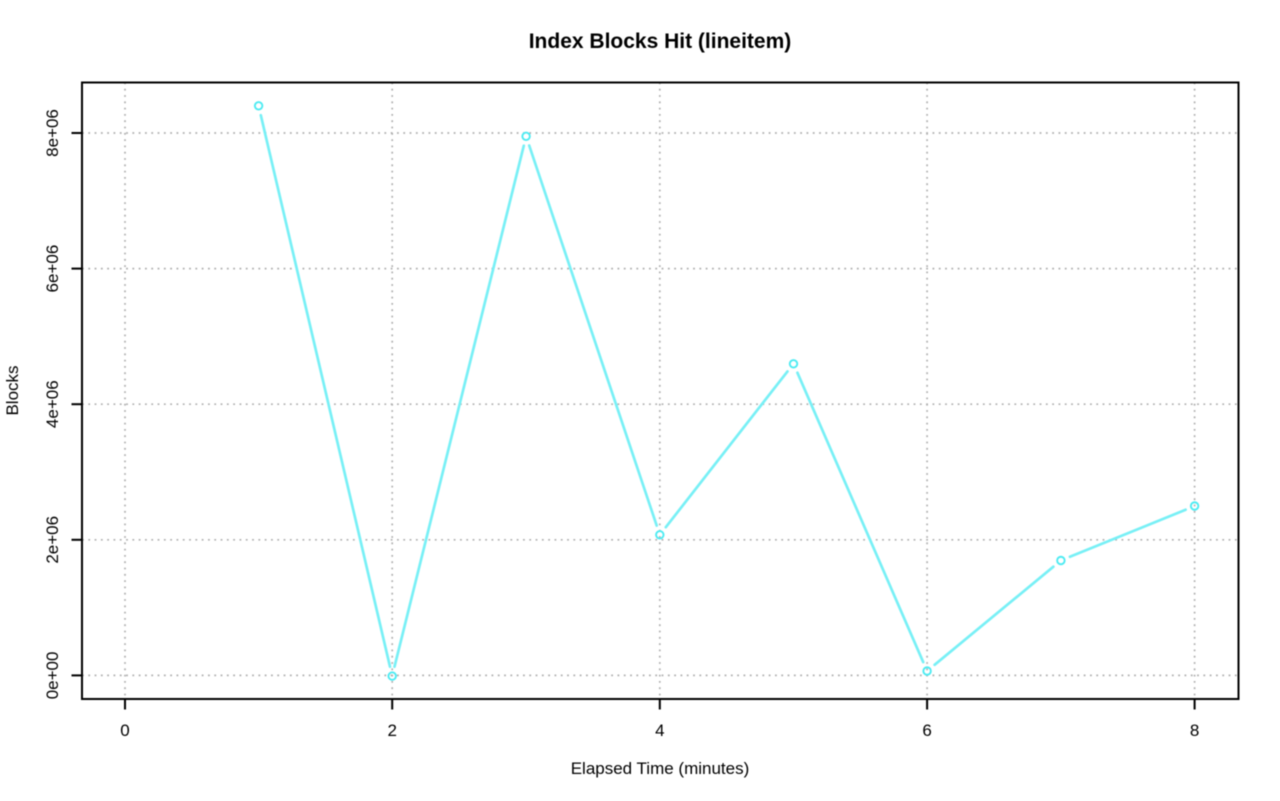 The height and width of the screenshot is (801, 1280). Describe the element at coordinates (1194, 730) in the screenshot. I see `svg-text: 8` at that location.